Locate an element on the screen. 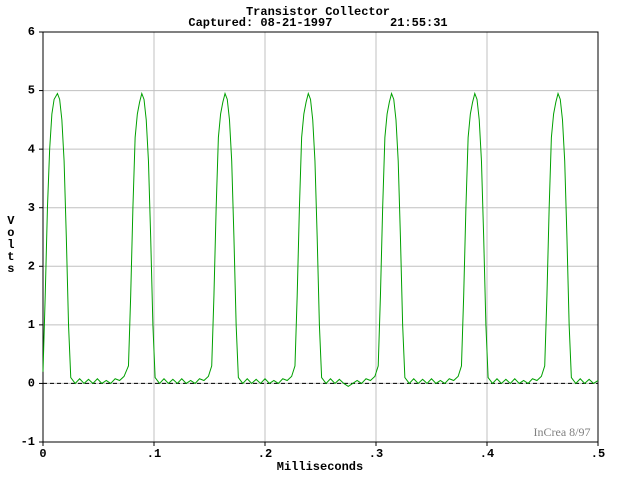 The height and width of the screenshot is (479, 631). x-tick-label: .4 is located at coordinates (487, 454).